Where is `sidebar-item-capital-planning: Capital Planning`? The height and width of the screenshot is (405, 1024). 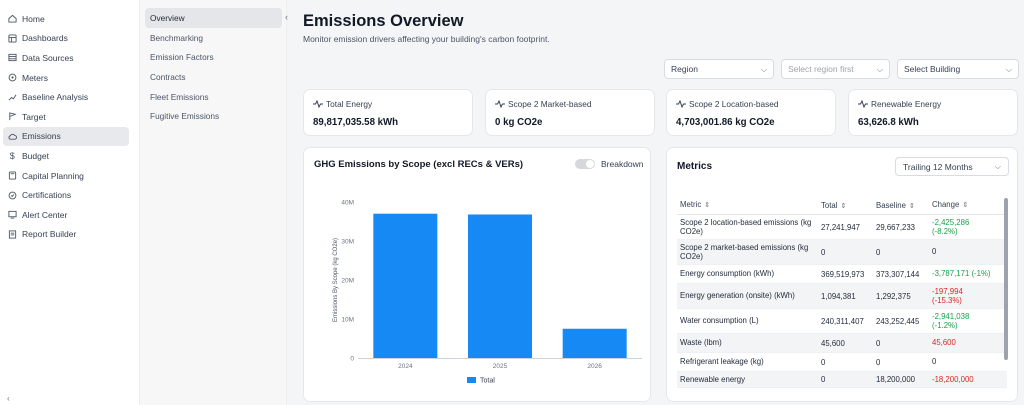 sidebar-item-capital-planning: Capital Planning is located at coordinates (66, 176).